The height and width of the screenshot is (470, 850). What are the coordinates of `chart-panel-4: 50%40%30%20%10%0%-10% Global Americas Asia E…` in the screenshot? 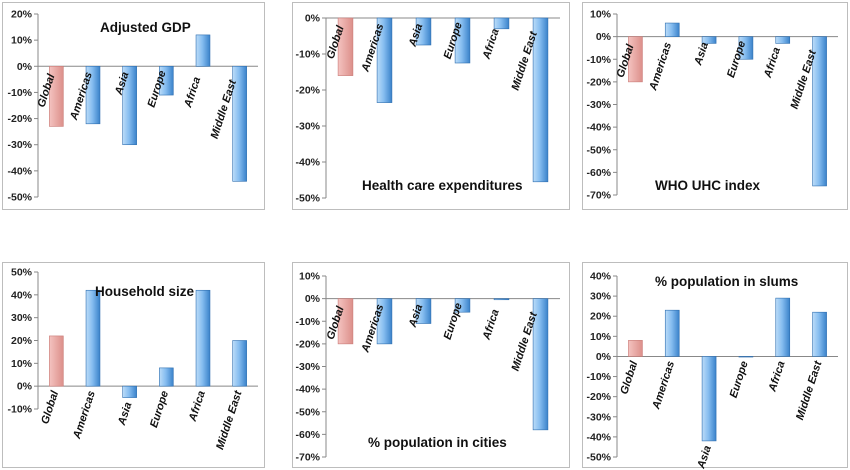 It's located at (133, 365).